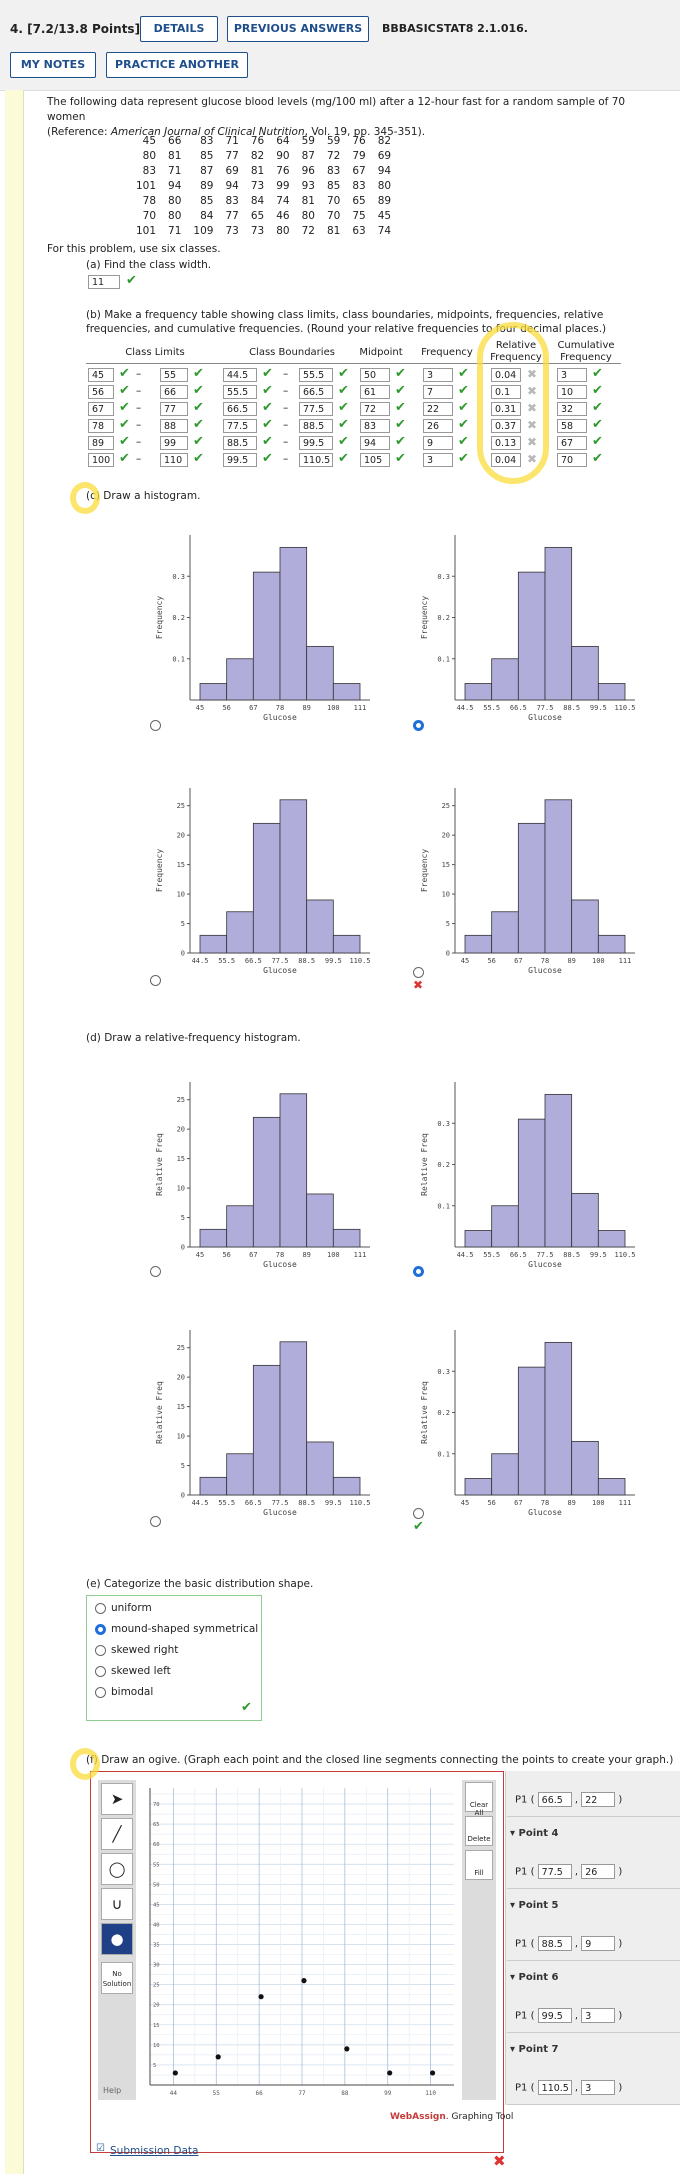  Describe the element at coordinates (506, 375) in the screenshot. I see `relative-frequency-input: 0.04` at that location.